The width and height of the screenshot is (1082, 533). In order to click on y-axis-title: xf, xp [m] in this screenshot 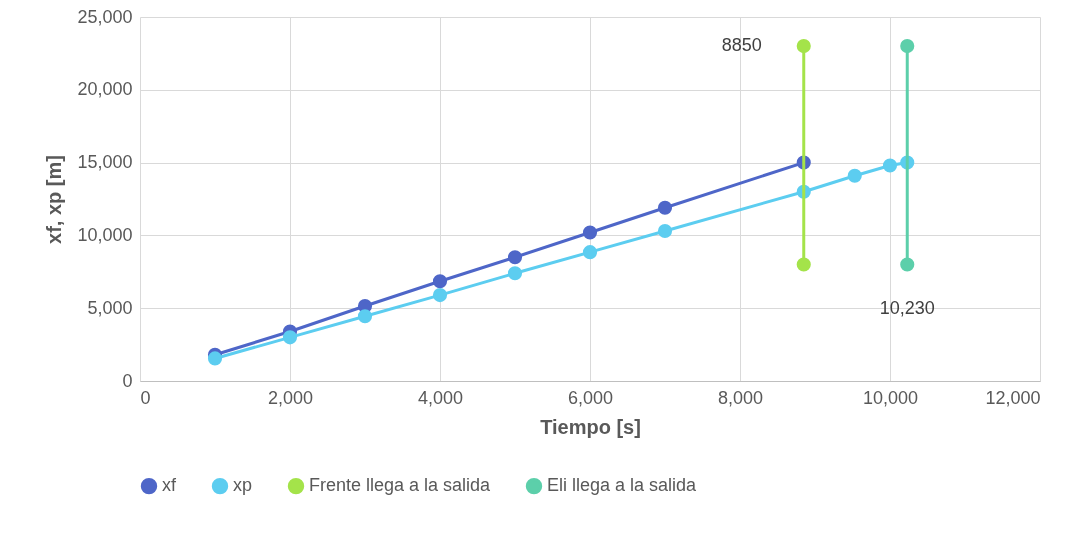, I will do `click(54, 199)`.